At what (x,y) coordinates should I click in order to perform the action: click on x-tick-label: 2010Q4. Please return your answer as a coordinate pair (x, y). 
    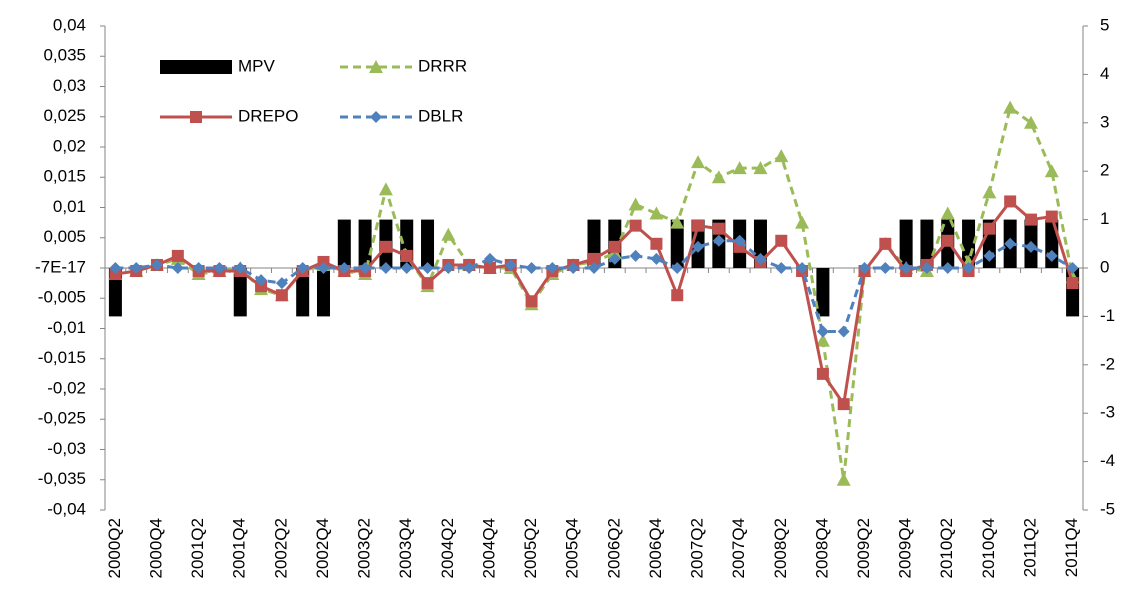
    Looking at the image, I should click on (988, 548).